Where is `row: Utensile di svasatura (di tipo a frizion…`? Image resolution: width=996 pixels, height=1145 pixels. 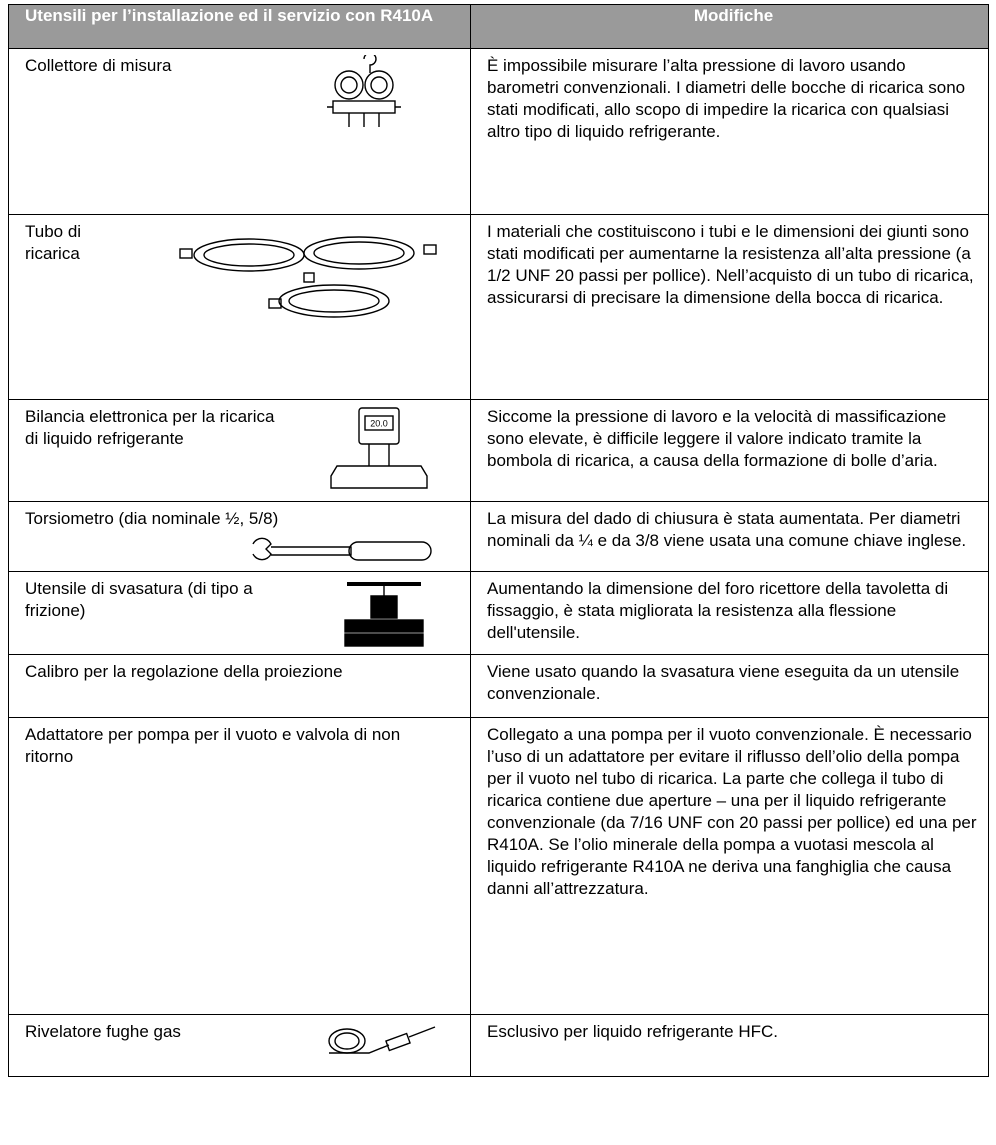
row: Utensile di svasatura (di tipo a frizion… is located at coordinates (498, 613).